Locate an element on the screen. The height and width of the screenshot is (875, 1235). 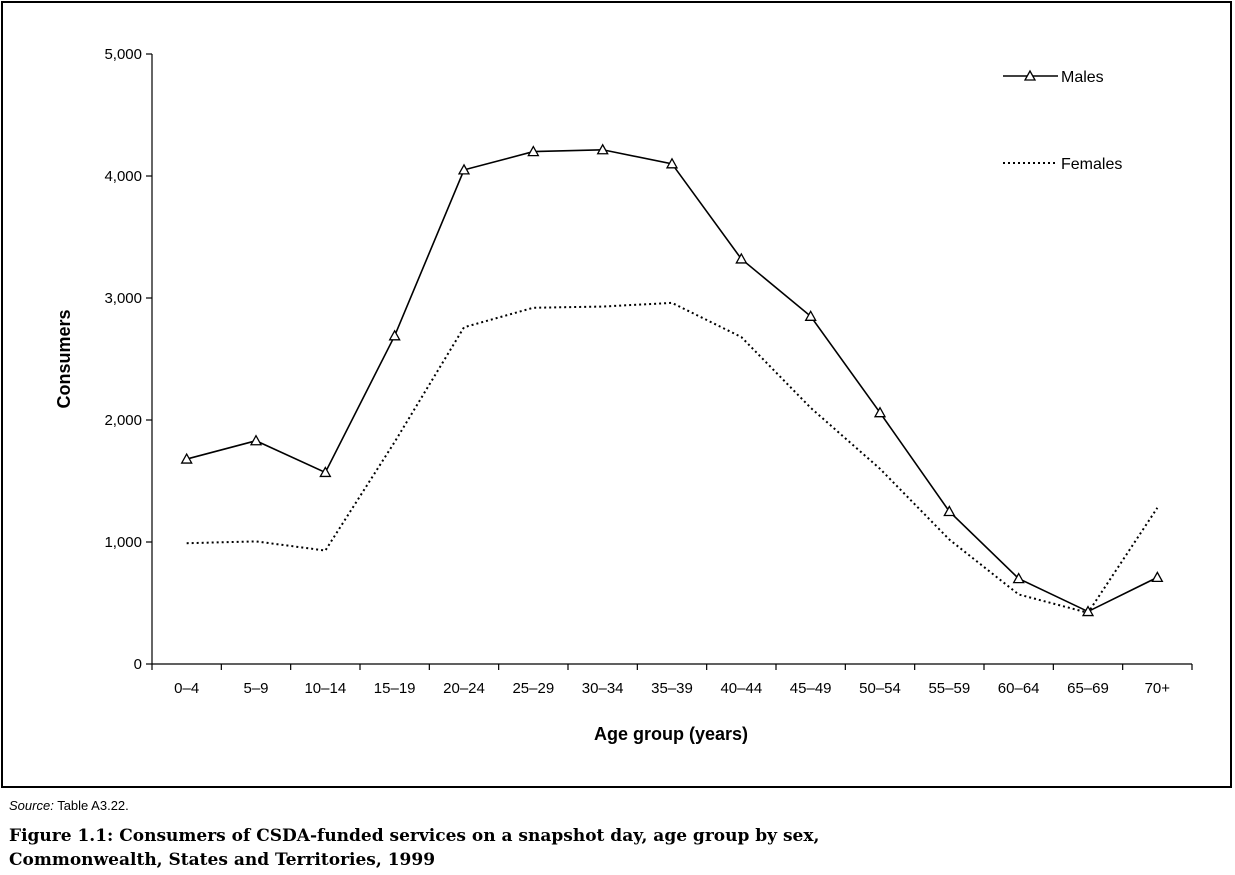
x-tick-label: 40–44 is located at coordinates (741, 688).